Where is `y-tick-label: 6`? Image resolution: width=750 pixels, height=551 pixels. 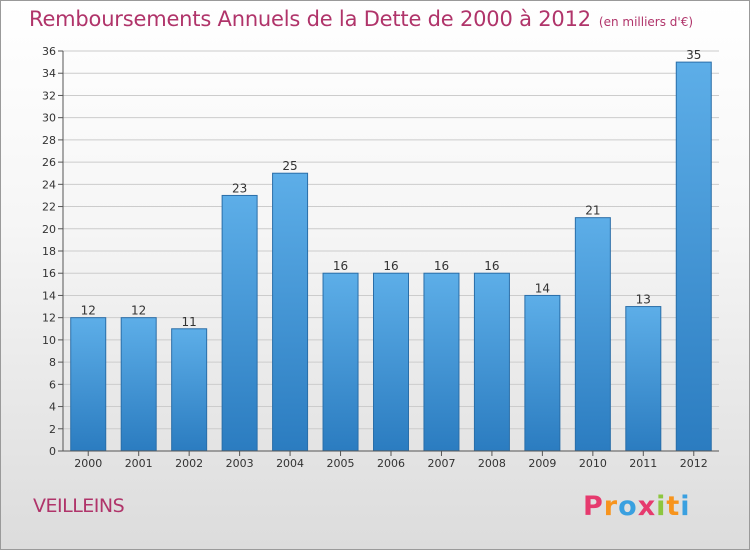 y-tick-label: 6 is located at coordinates (52, 384).